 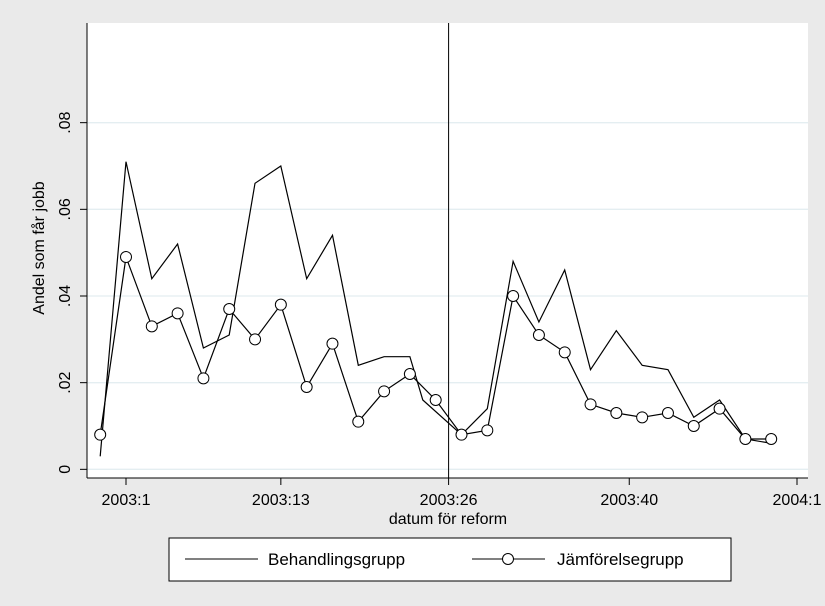 What do you see at coordinates (508, 559) in the screenshot?
I see `legend-marker-jamforelsegrupp` at bounding box center [508, 559].